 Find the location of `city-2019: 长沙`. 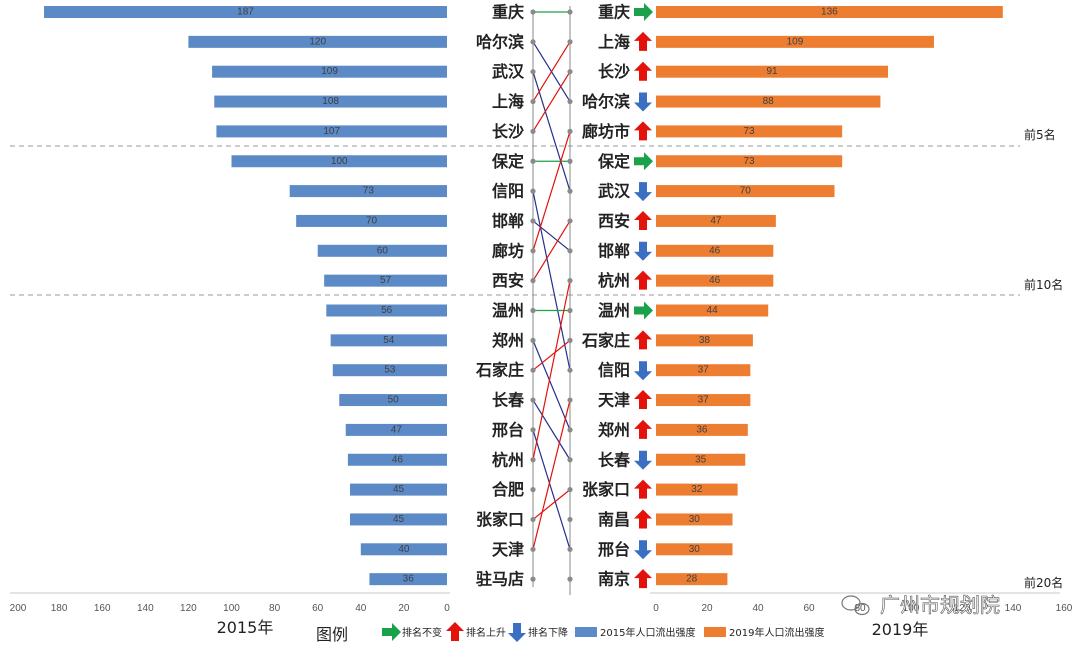

city-2019: 长沙 is located at coordinates (614, 71).